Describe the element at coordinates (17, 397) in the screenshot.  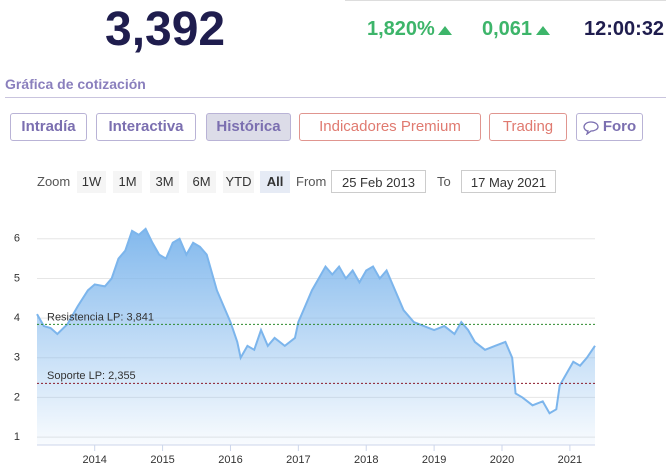
I see `y-tick-label: 2` at that location.